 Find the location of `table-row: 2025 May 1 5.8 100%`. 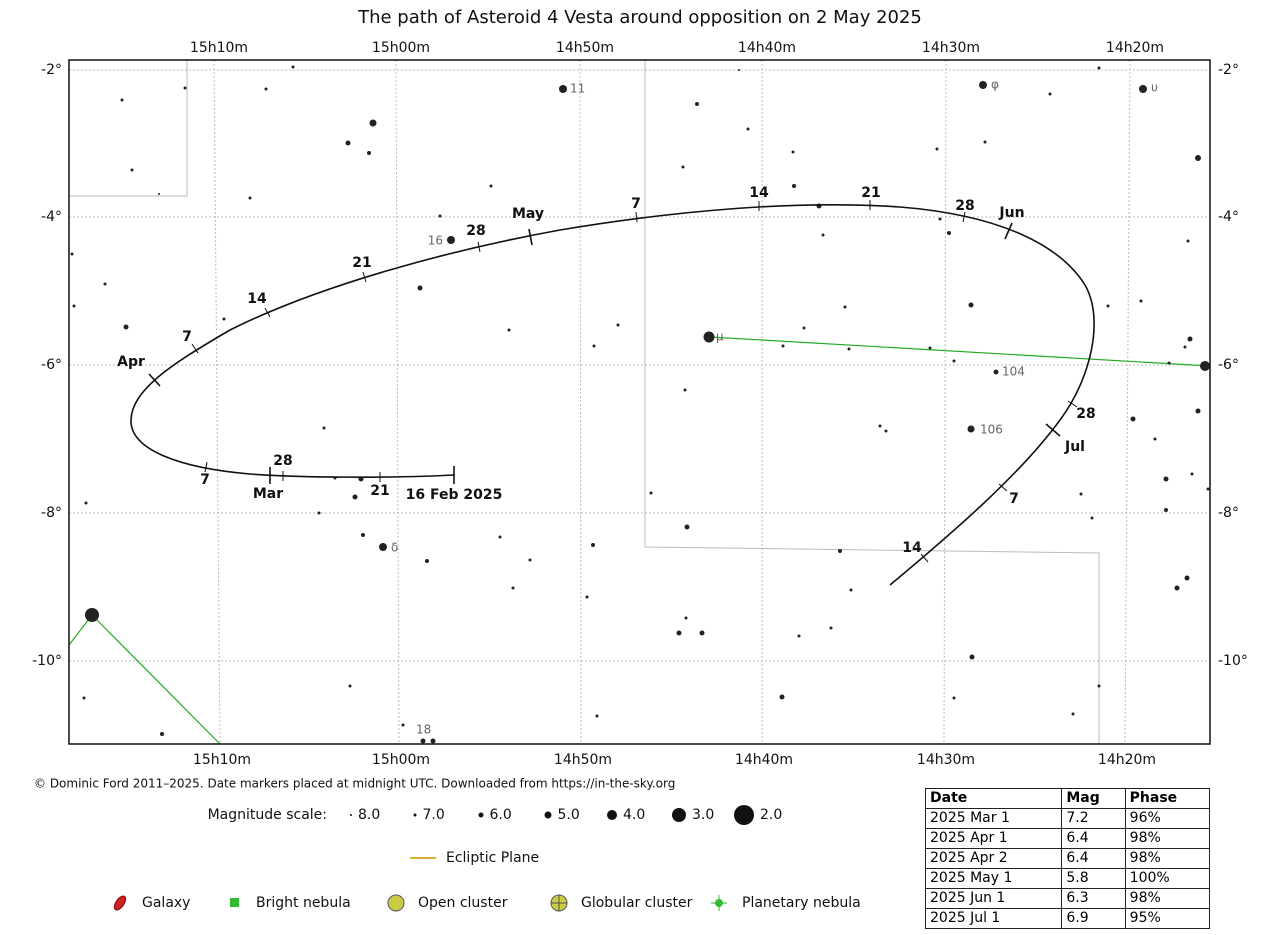

table-row: 2025 May 1 5.8 100% is located at coordinates (1067, 878).